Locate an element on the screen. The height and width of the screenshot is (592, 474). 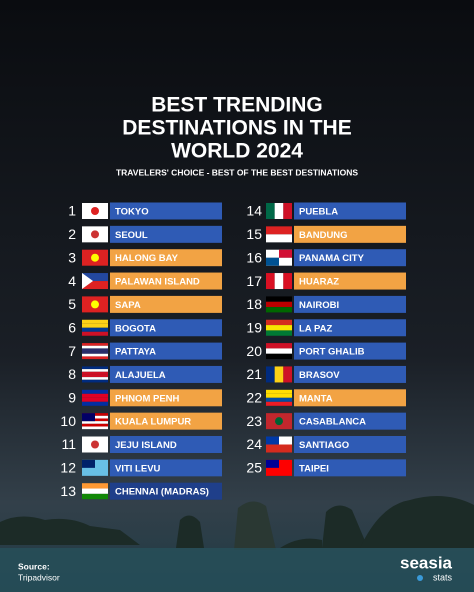
destination-name: HUARAZ is located at coordinates (319, 282).